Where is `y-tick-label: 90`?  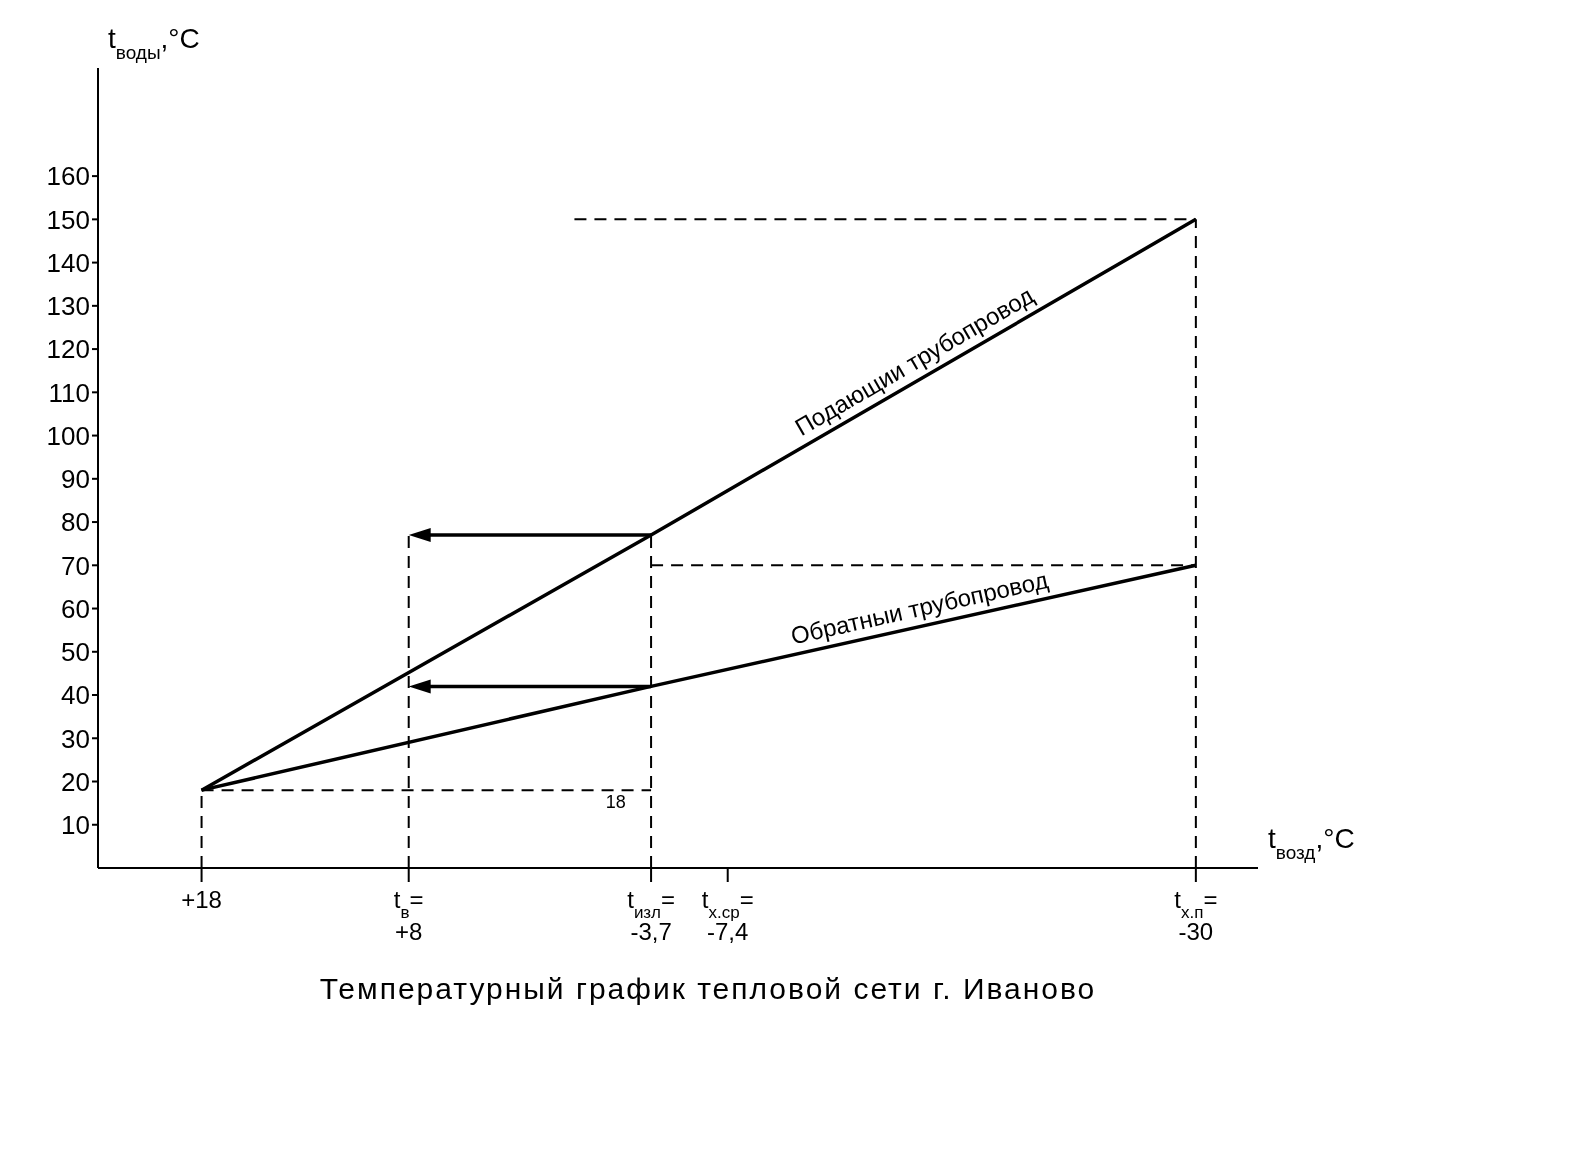 y-tick-label: 90 is located at coordinates (75, 479).